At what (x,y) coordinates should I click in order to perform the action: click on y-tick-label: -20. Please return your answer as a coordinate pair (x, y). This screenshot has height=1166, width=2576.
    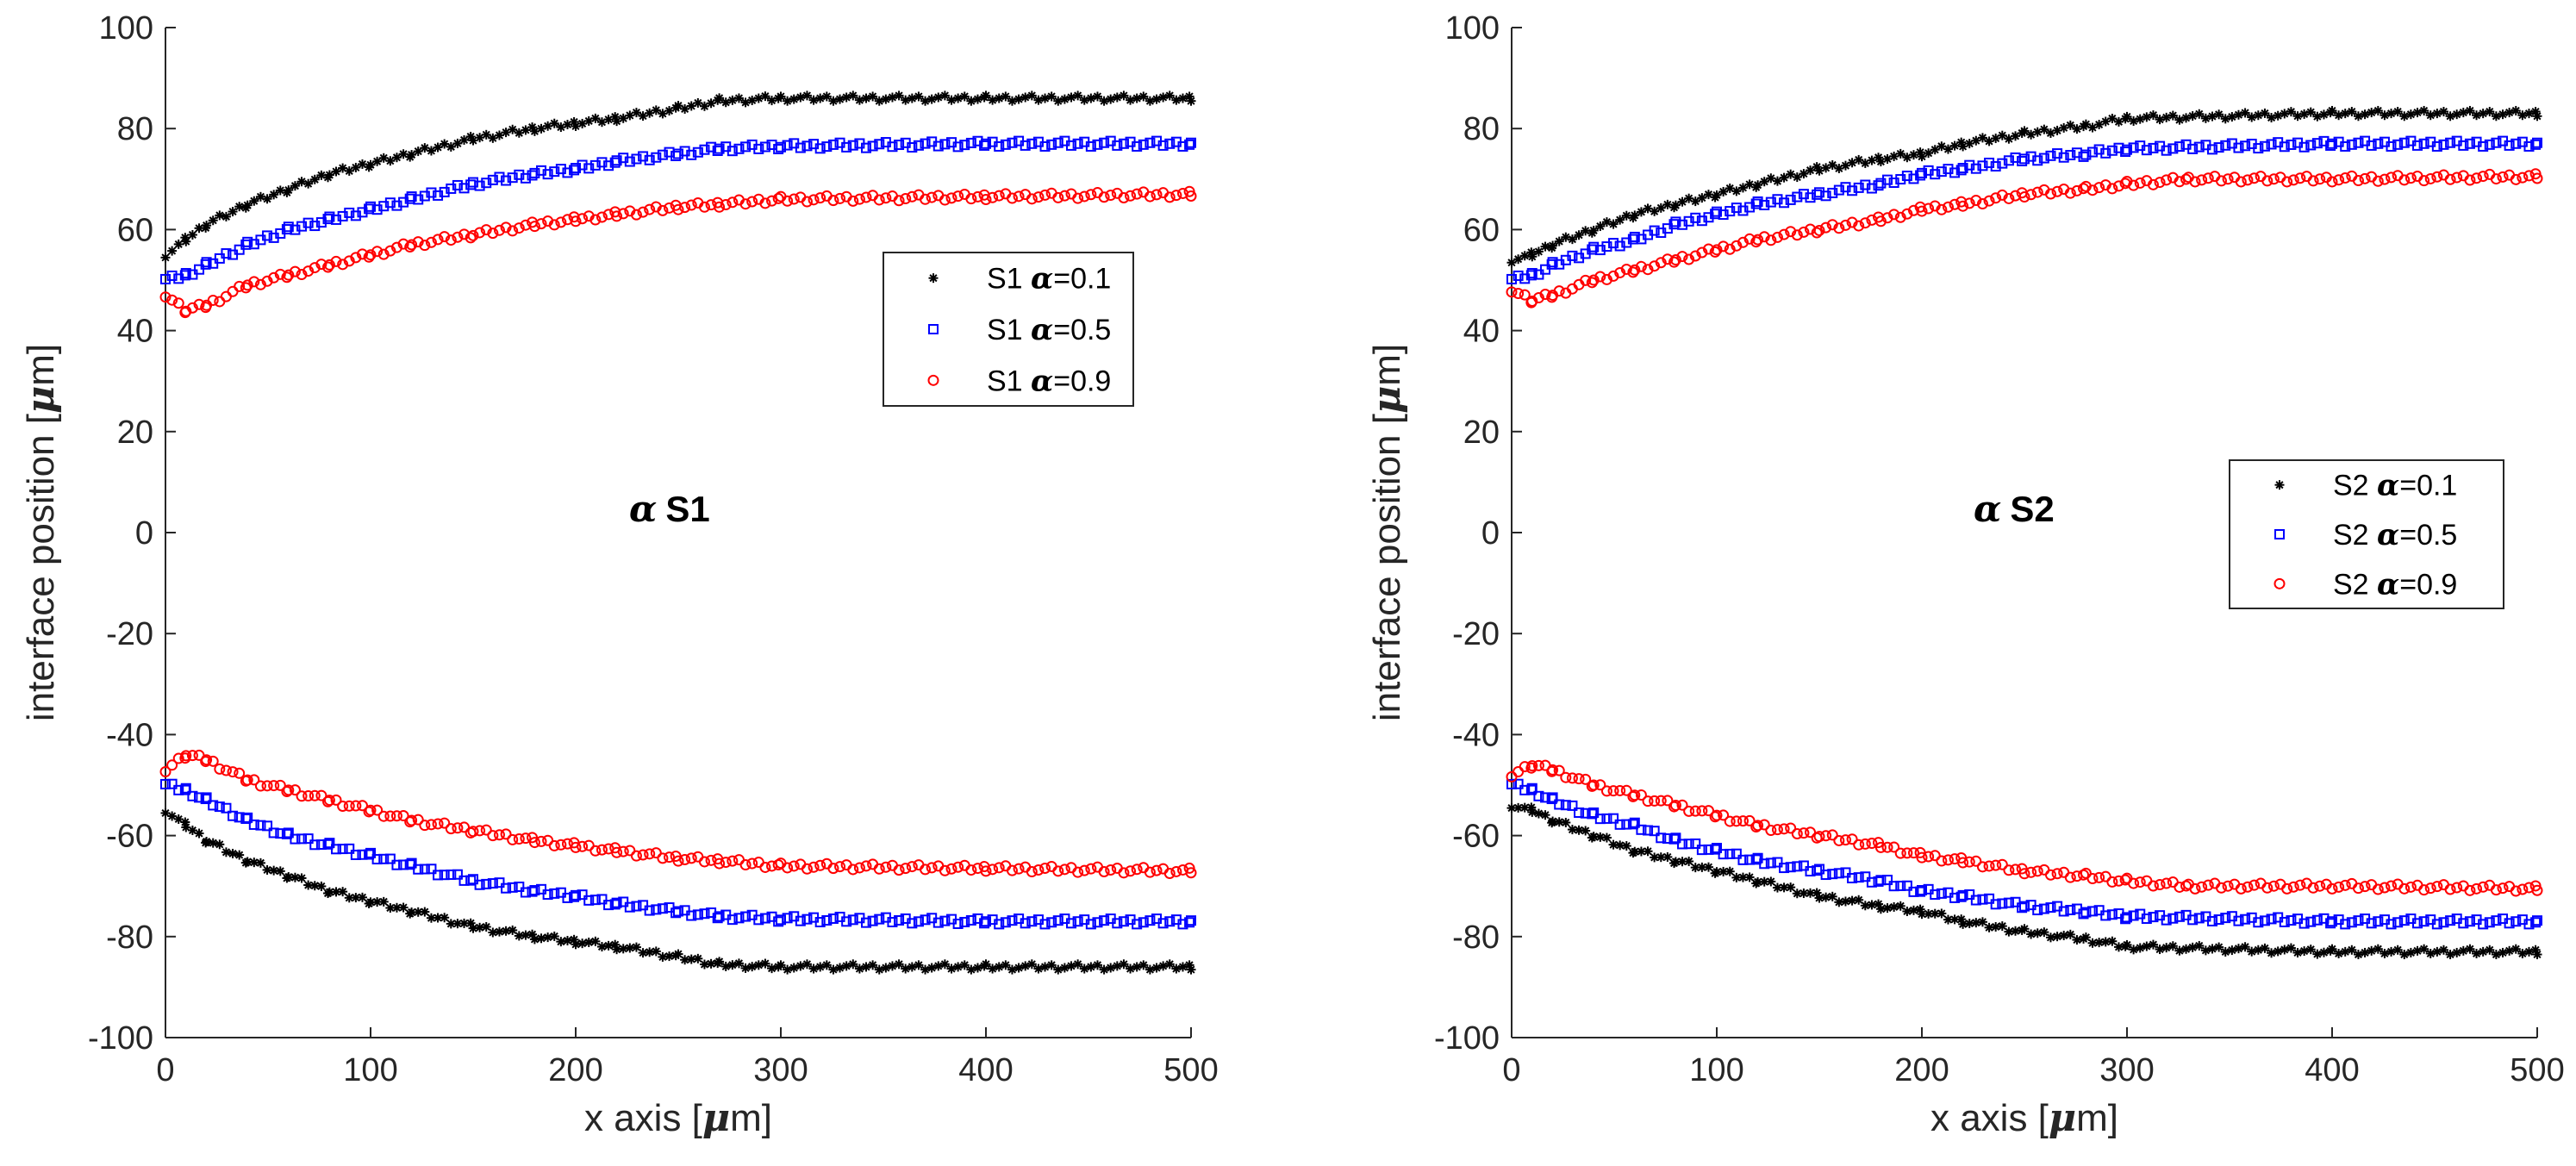
    Looking at the image, I should click on (1476, 634).